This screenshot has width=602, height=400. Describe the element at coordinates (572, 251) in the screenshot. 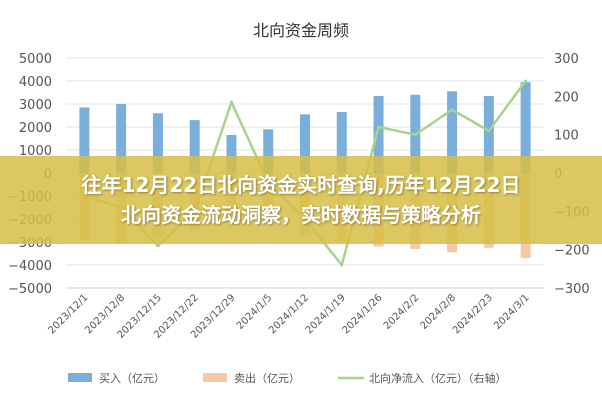

I see `right-tick-label: −200` at that location.